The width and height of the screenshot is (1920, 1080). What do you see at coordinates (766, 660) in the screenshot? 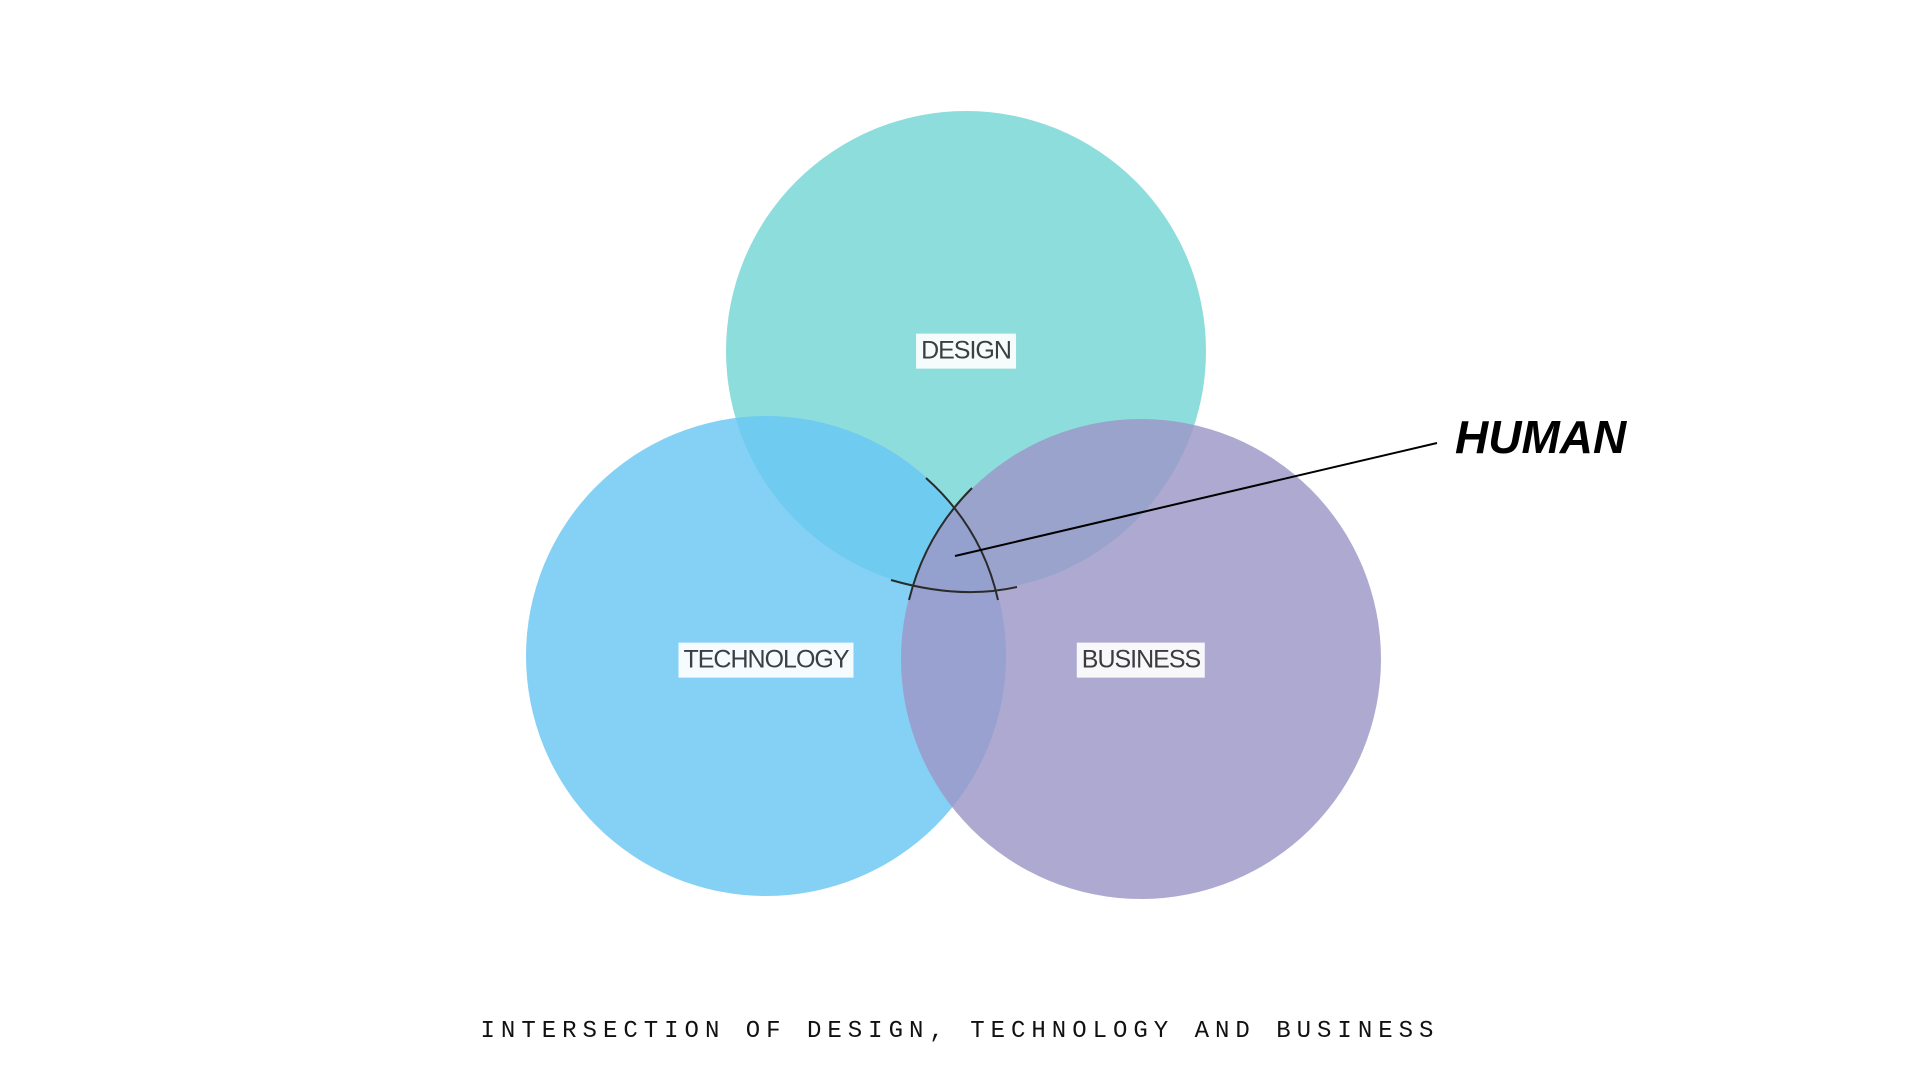
I see `technology-label: TECHNOLOGY` at bounding box center [766, 660].